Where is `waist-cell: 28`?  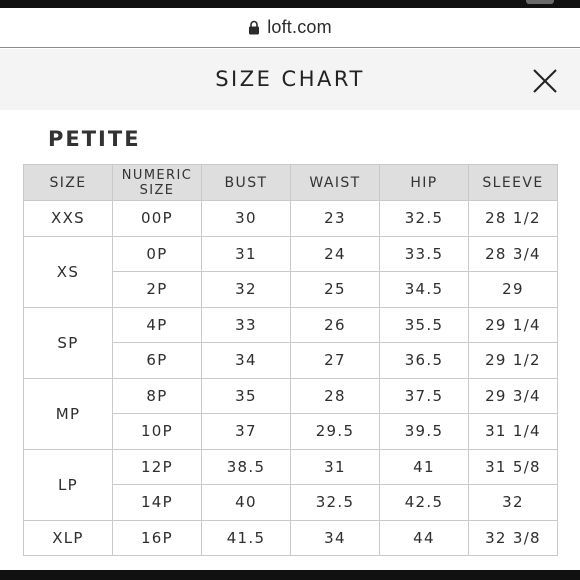
waist-cell: 28 is located at coordinates (335, 395).